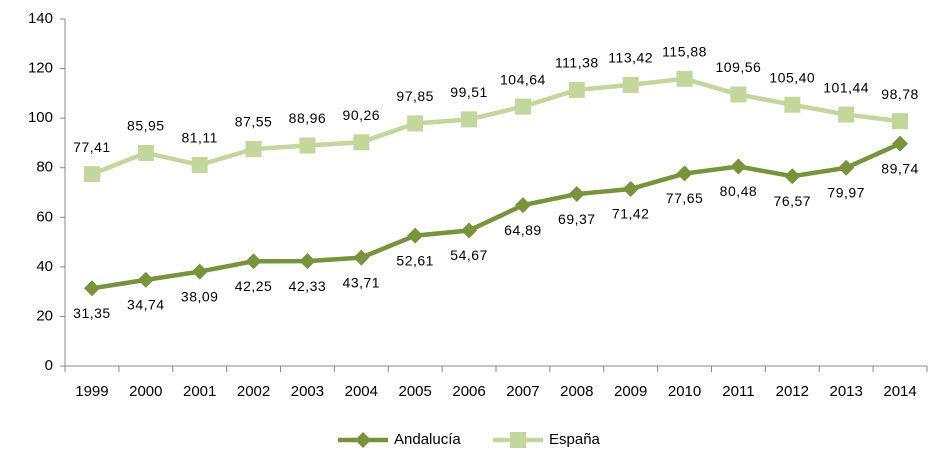 The height and width of the screenshot is (459, 950). Describe the element at coordinates (254, 122) in the screenshot. I see `data-label: 87,55` at that location.